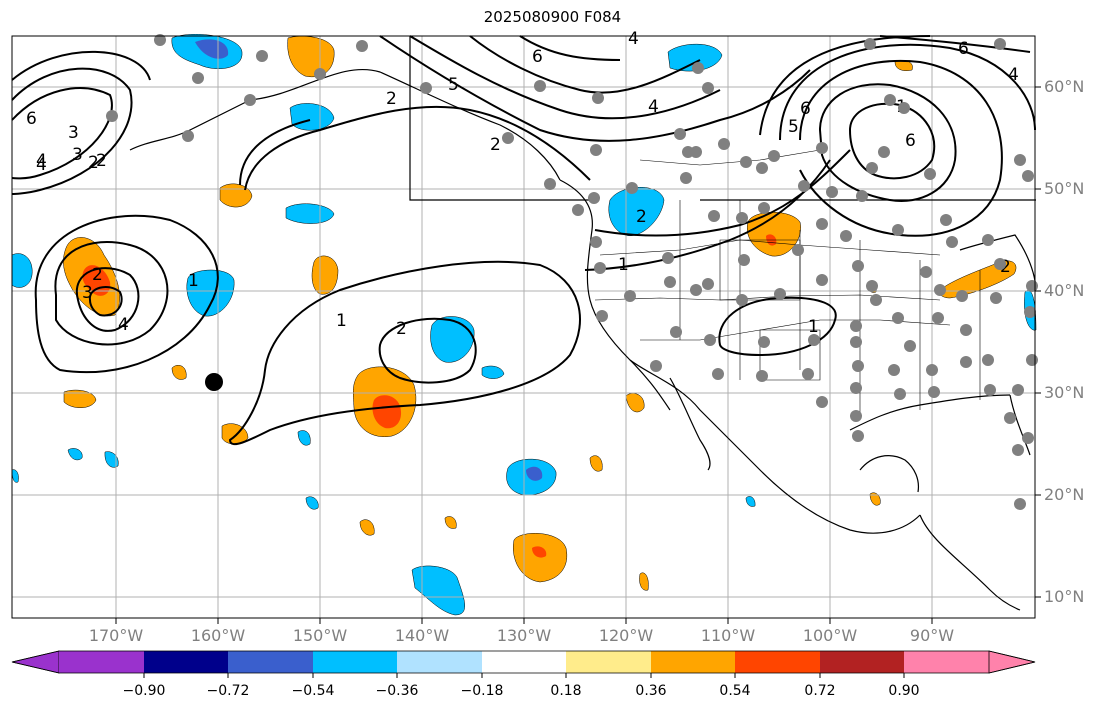 This screenshot has width=1105, height=712. Describe the element at coordinates (552, 17) in the screenshot. I see `map-title: 2025080900 F084` at that location.